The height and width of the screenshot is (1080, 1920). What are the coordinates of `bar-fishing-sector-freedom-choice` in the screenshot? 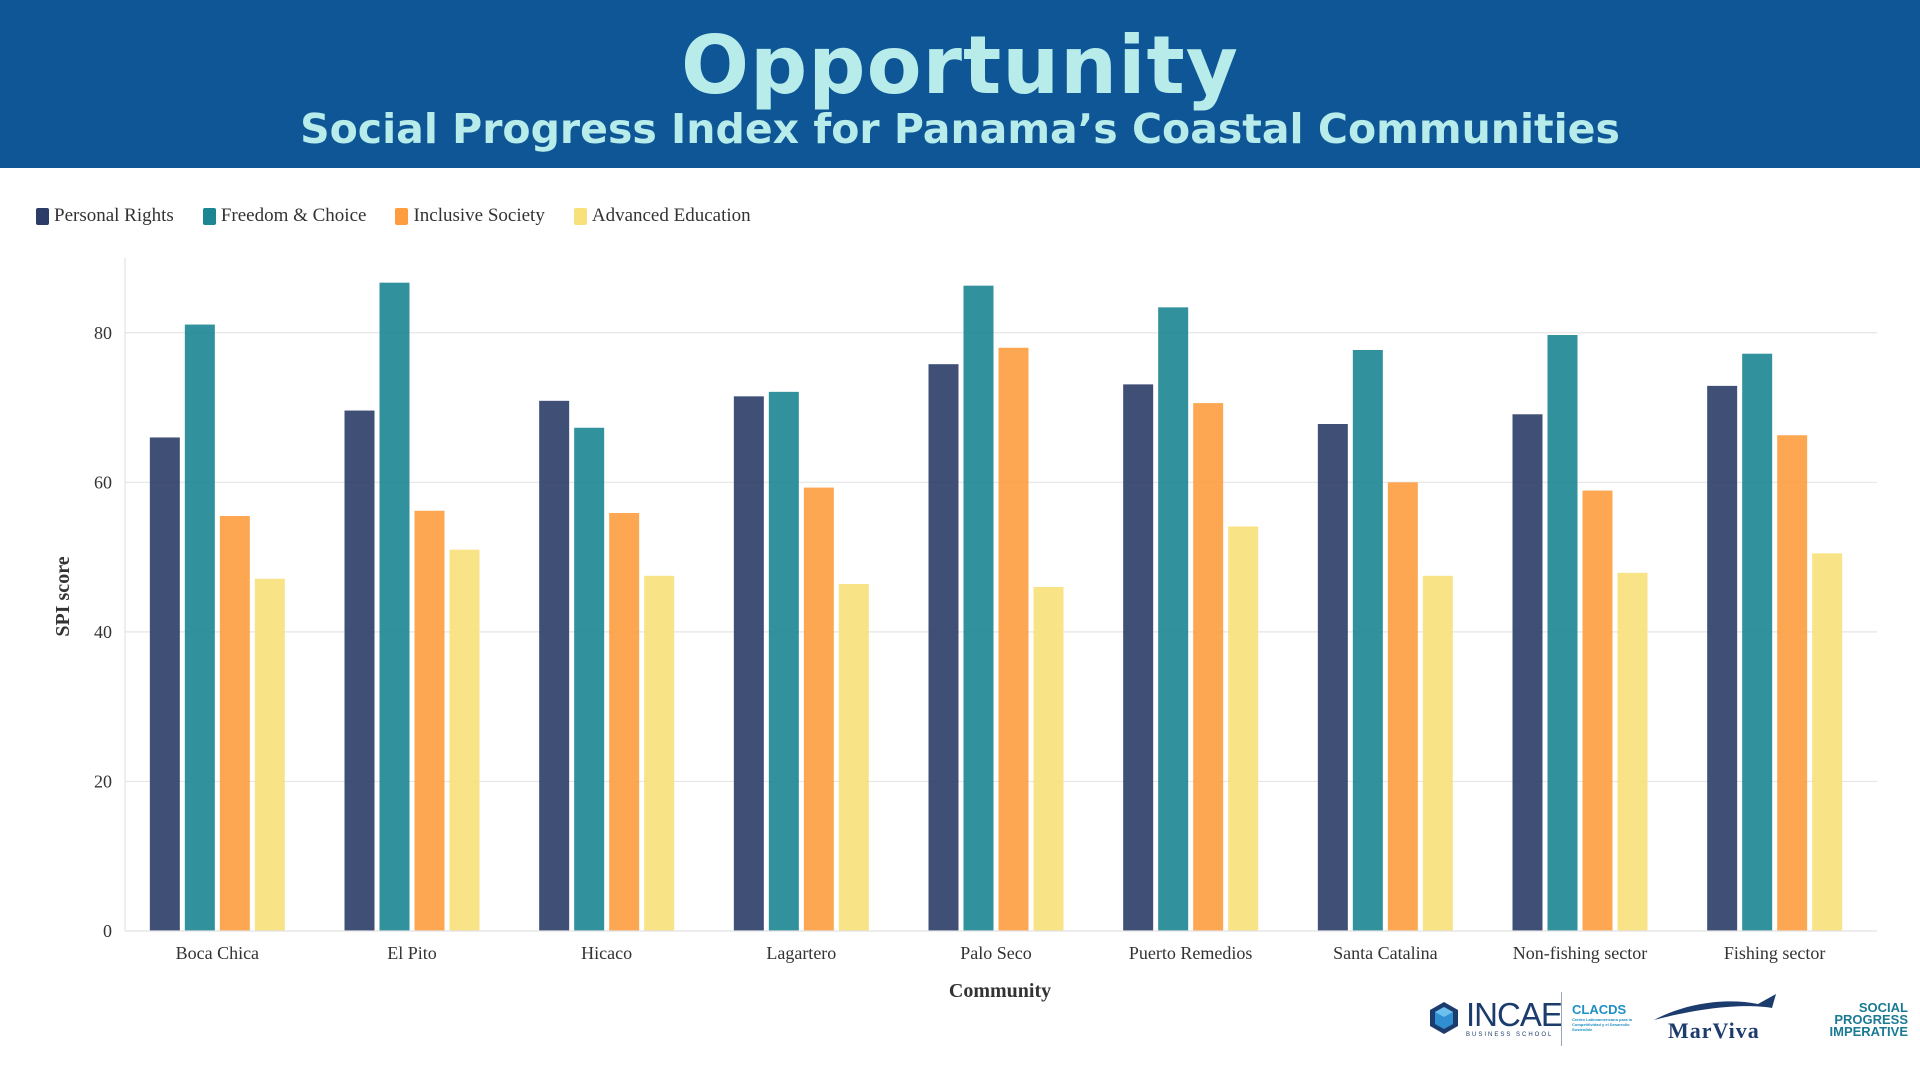 It's located at (1757, 642).